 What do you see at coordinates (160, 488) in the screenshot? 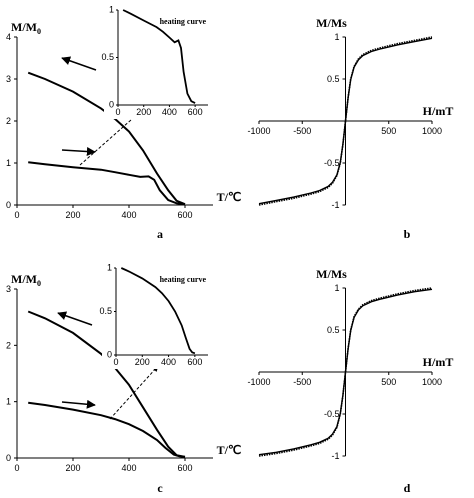
I see `panel-letter: c` at bounding box center [160, 488].